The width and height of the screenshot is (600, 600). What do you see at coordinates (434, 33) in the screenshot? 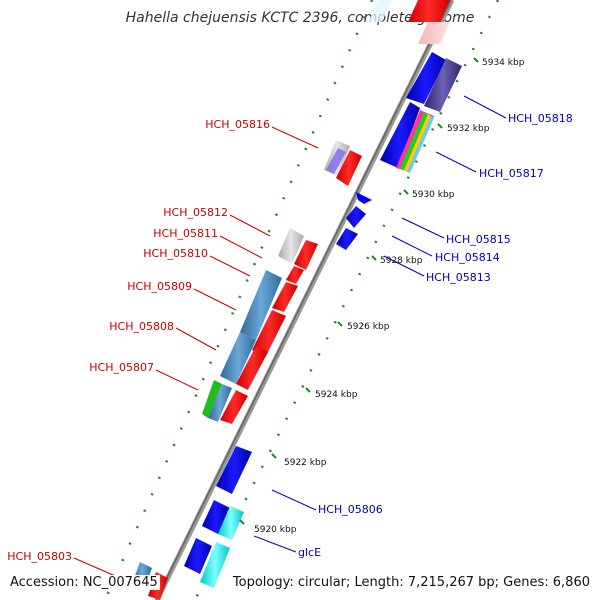
I see `gene-top-pink` at bounding box center [434, 33].